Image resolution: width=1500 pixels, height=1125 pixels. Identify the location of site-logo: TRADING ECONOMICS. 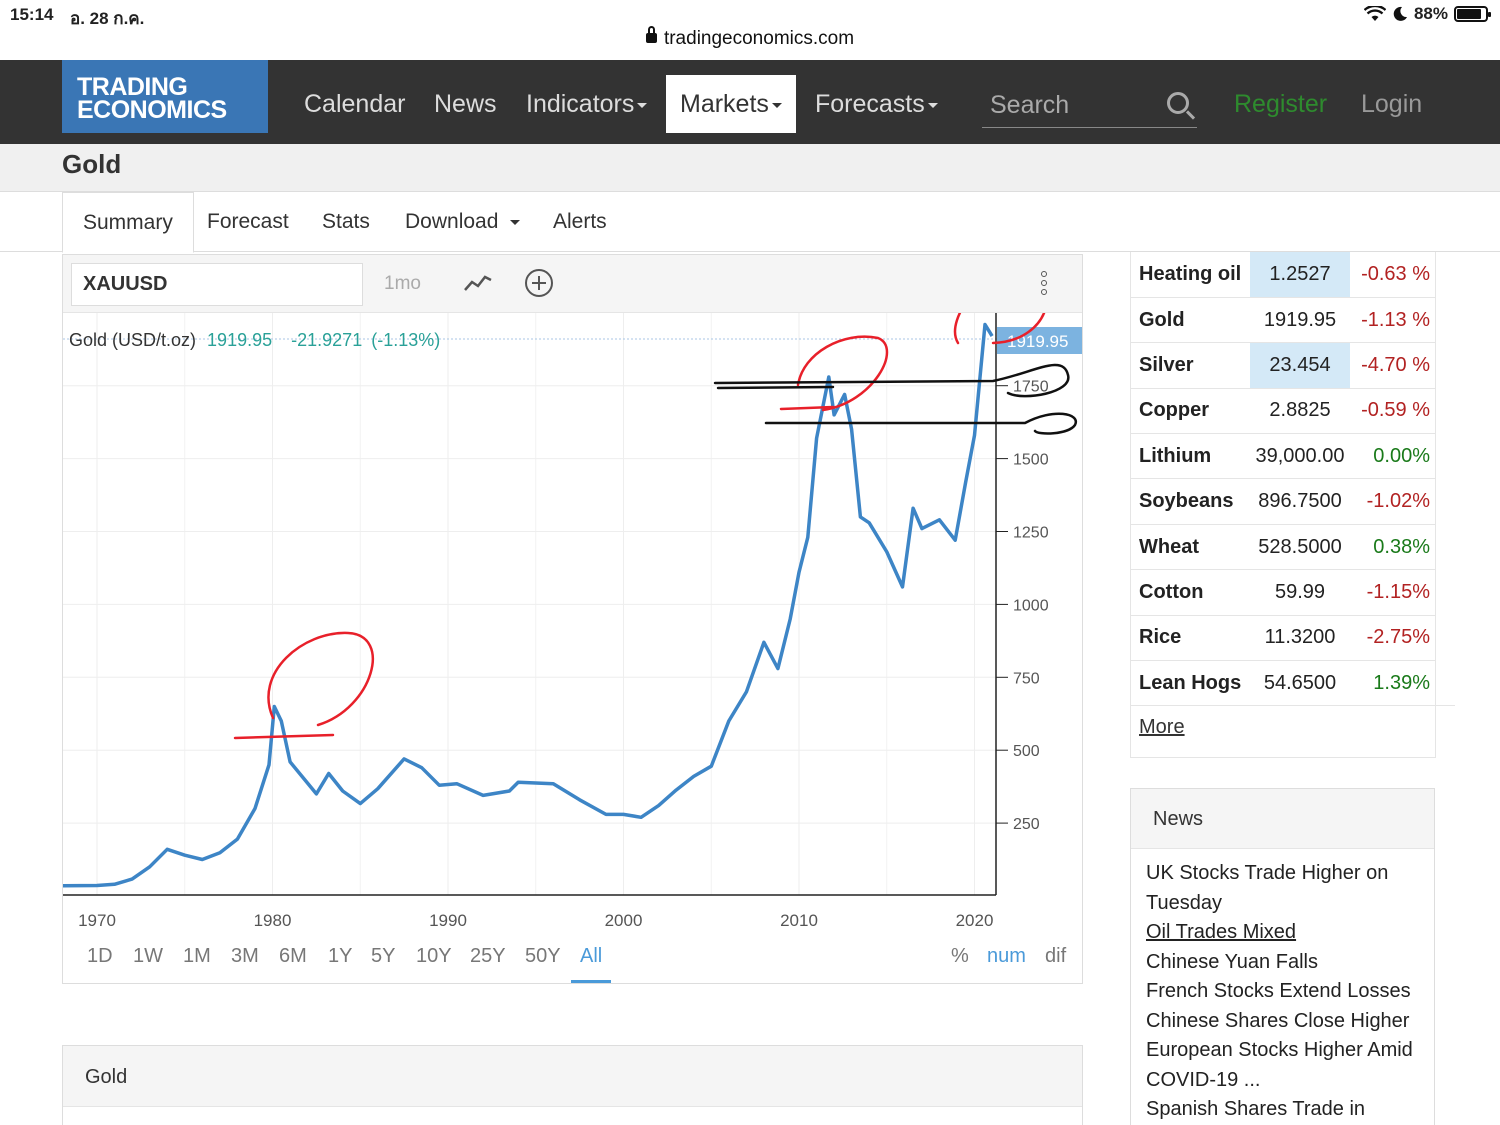
(165, 96).